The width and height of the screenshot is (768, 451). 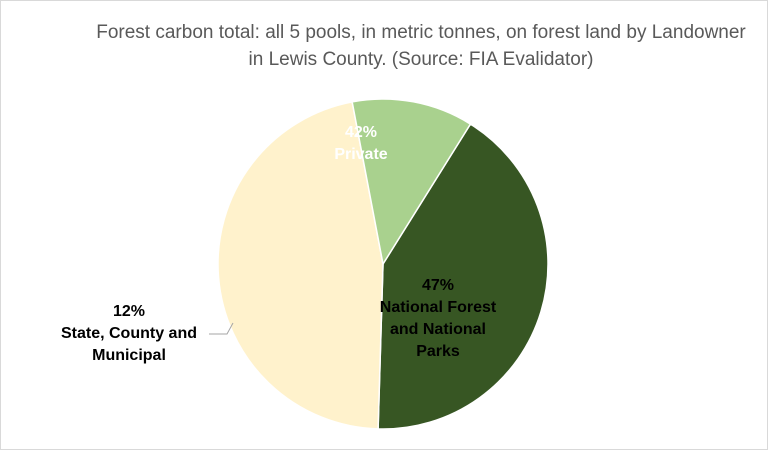 What do you see at coordinates (129, 333) in the screenshot?
I see `slice-label-state-county-and-municipal: 12% State, County and Municipal` at bounding box center [129, 333].